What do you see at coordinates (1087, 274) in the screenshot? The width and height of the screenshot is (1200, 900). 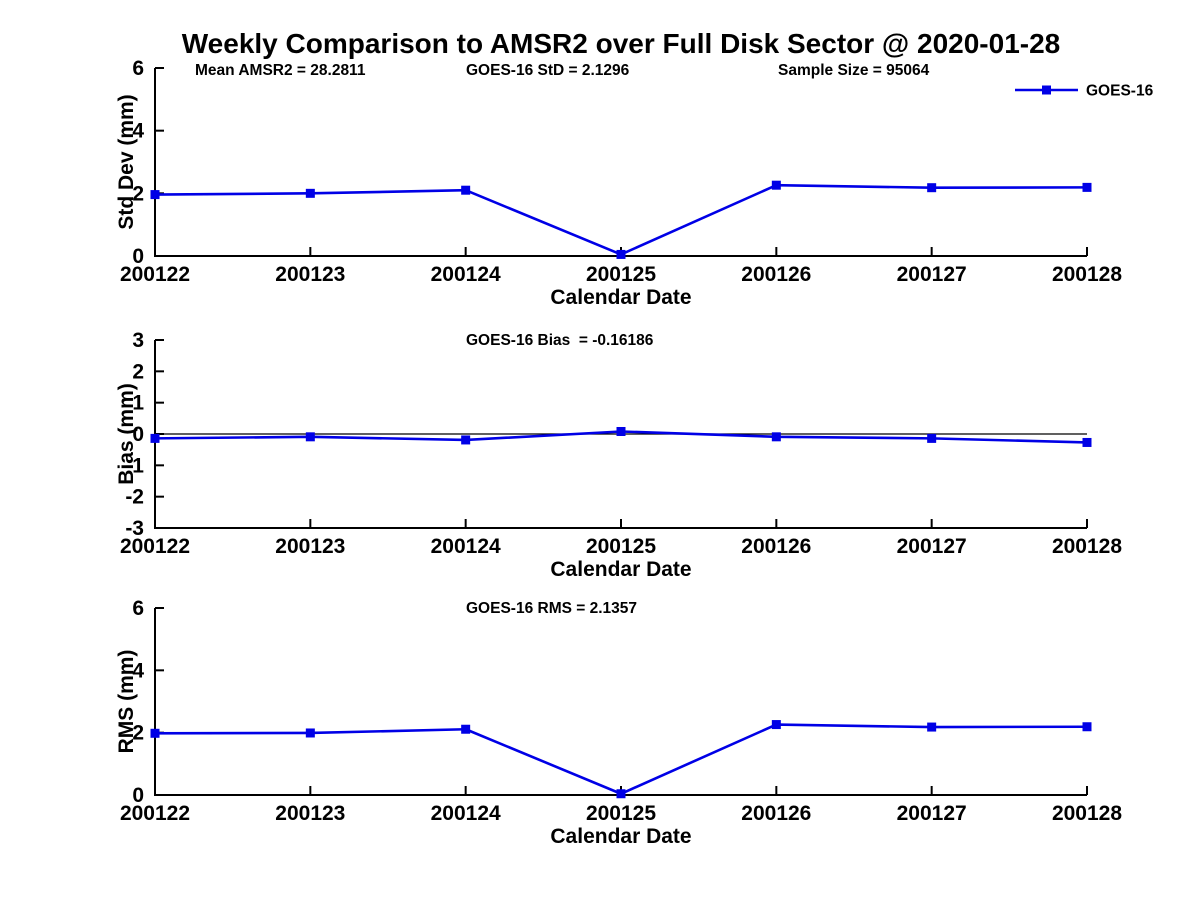 I see `std-dev-panel-xtick-label: 200128` at bounding box center [1087, 274].